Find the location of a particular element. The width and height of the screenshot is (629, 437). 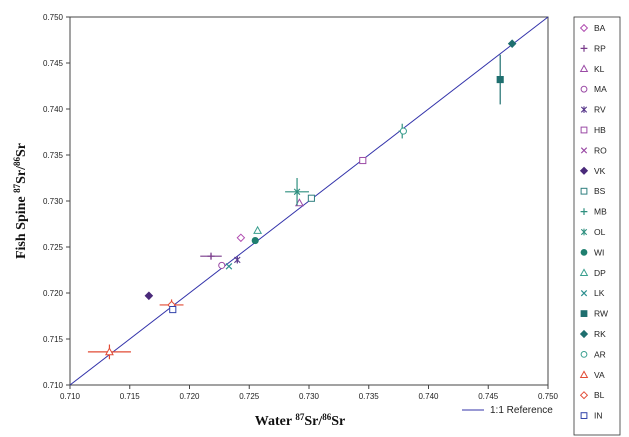

legend-label: HB is located at coordinates (600, 130).